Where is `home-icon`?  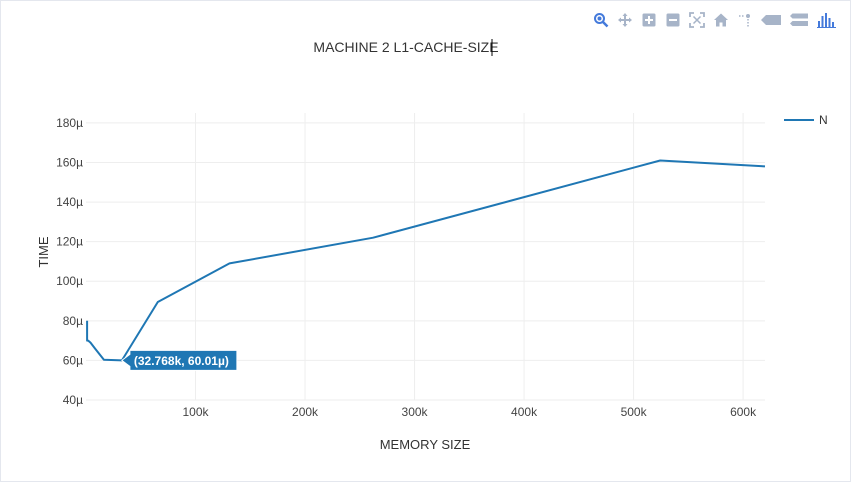 home-icon is located at coordinates (720, 19).